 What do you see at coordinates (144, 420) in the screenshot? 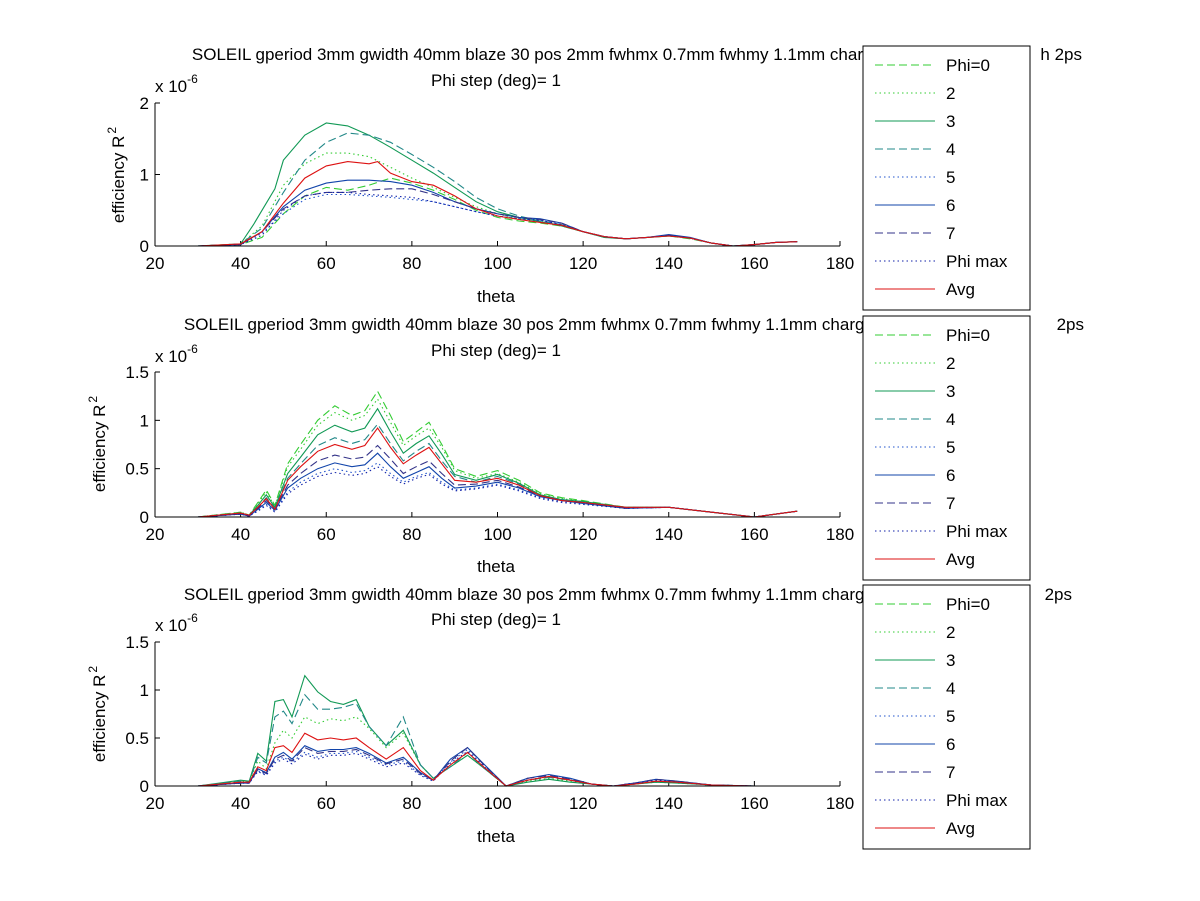
I see `y-tick-label: 1` at bounding box center [144, 420].